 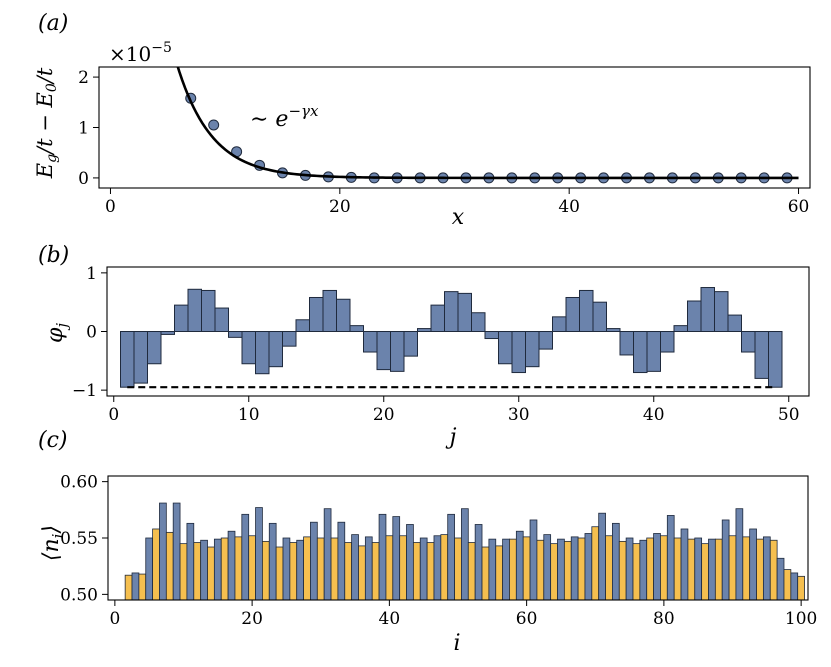 I want to click on ylabel-b: φj, so click(x=57, y=333).